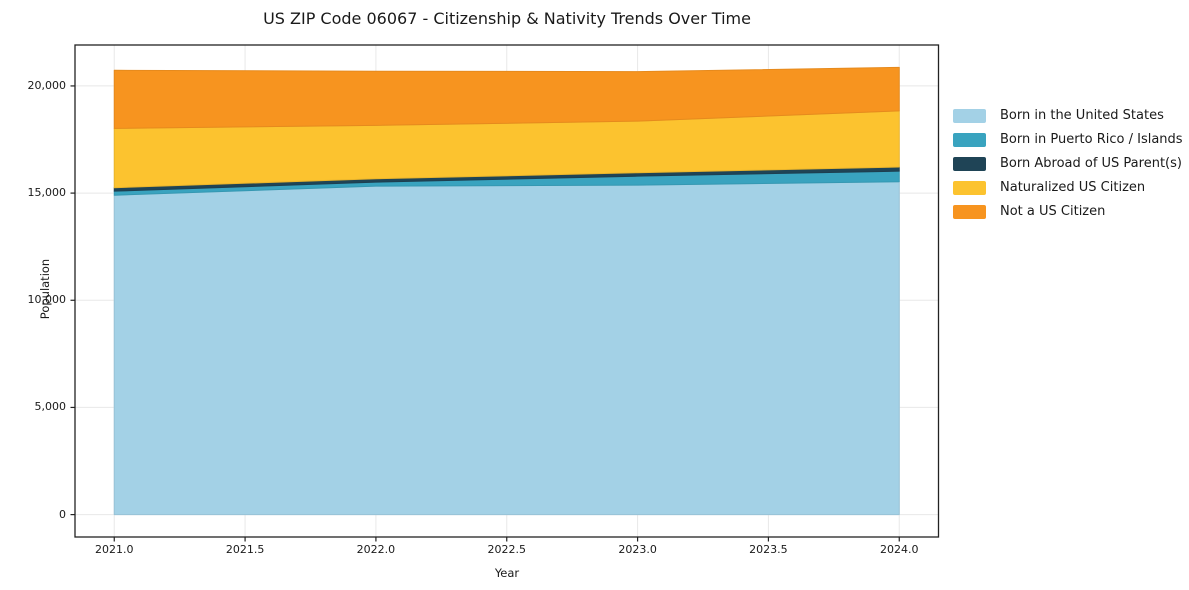 The width and height of the screenshot is (1189, 590). Describe the element at coordinates (1053, 211) in the screenshot. I see `legend-label: Not a US Citizen` at that location.